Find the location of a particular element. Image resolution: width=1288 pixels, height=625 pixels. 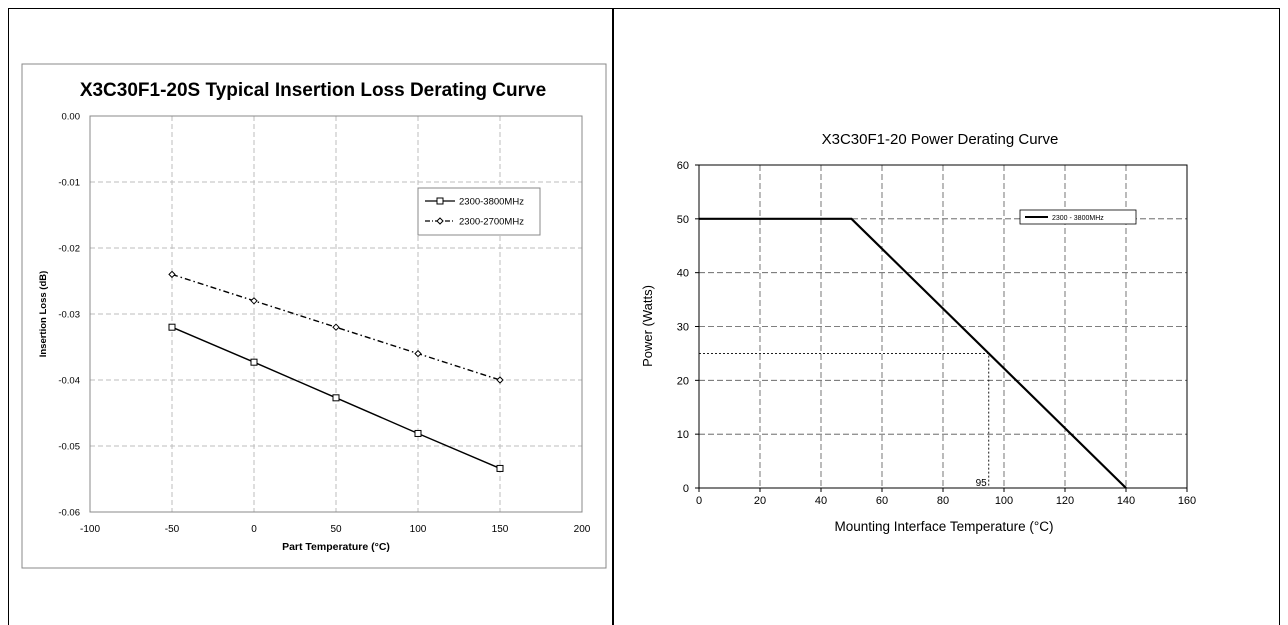

chart1-y-tick-label: -0.06 is located at coordinates (69, 513).